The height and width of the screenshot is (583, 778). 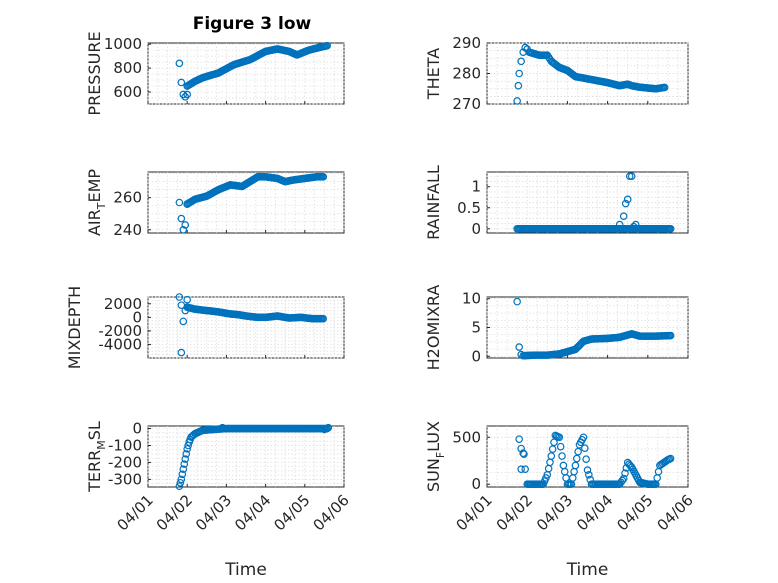 I want to click on y-tick-label: 260, so click(x=127, y=198).